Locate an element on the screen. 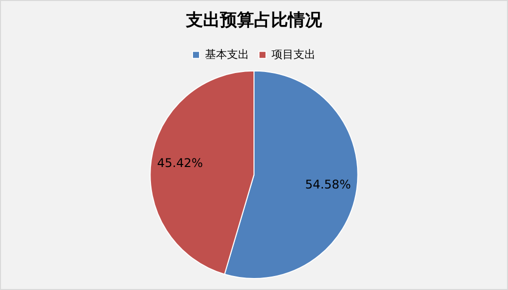 This screenshot has height=290, width=508. legend-label: 项目支出 is located at coordinates (294, 54).